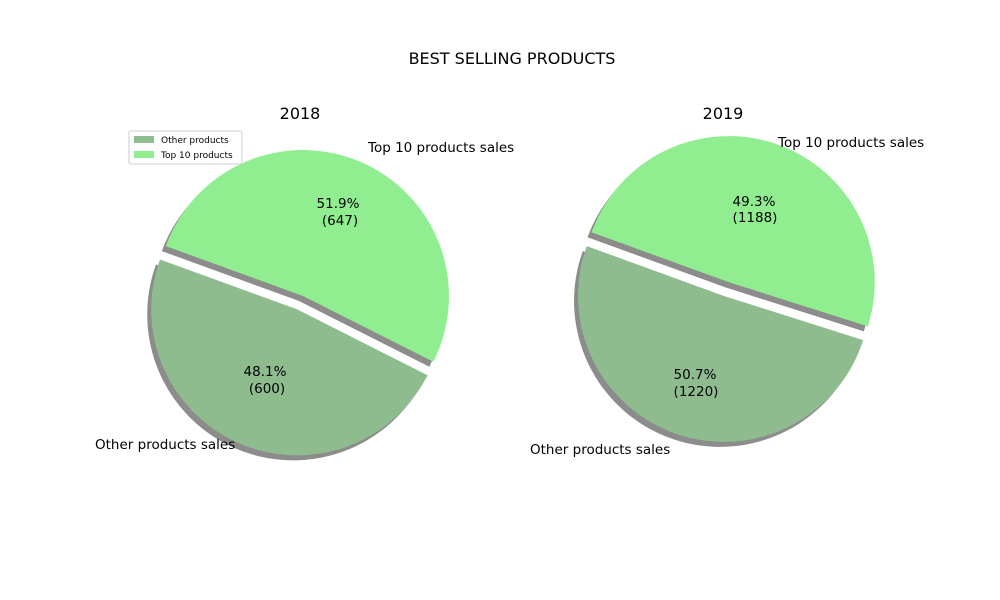  Describe the element at coordinates (300, 113) in the screenshot. I see `chart-title-2018: 2018` at that location.